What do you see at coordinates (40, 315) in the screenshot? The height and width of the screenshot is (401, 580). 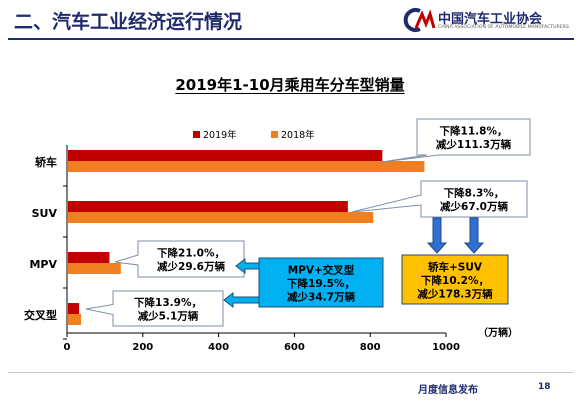 I see `category-label: 交叉型` at bounding box center [40, 315].